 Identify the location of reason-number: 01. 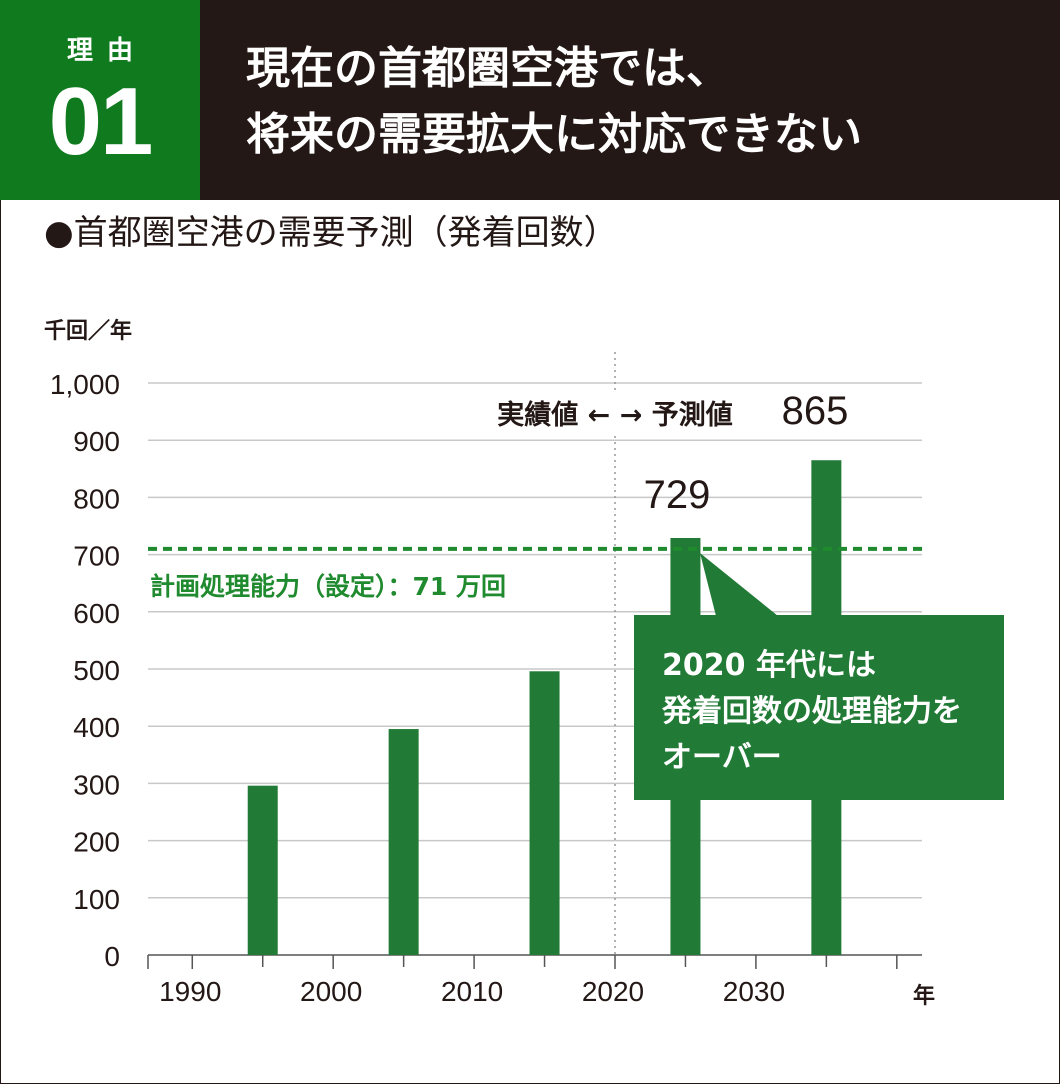
(101, 121).